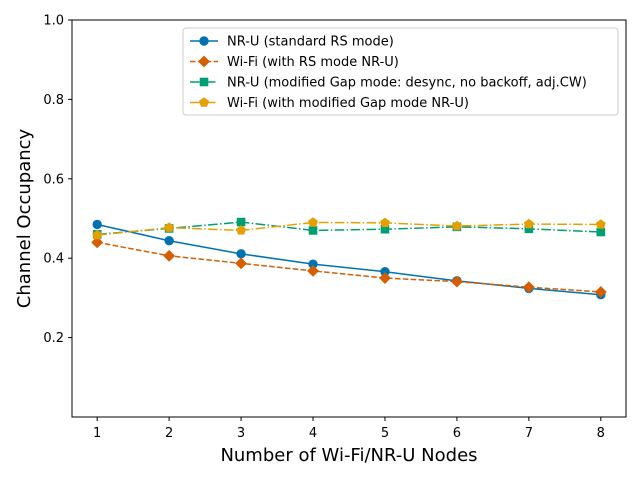 This screenshot has width=640, height=480. Describe the element at coordinates (53, 100) in the screenshot. I see `y-tick-label: 0.8` at that location.